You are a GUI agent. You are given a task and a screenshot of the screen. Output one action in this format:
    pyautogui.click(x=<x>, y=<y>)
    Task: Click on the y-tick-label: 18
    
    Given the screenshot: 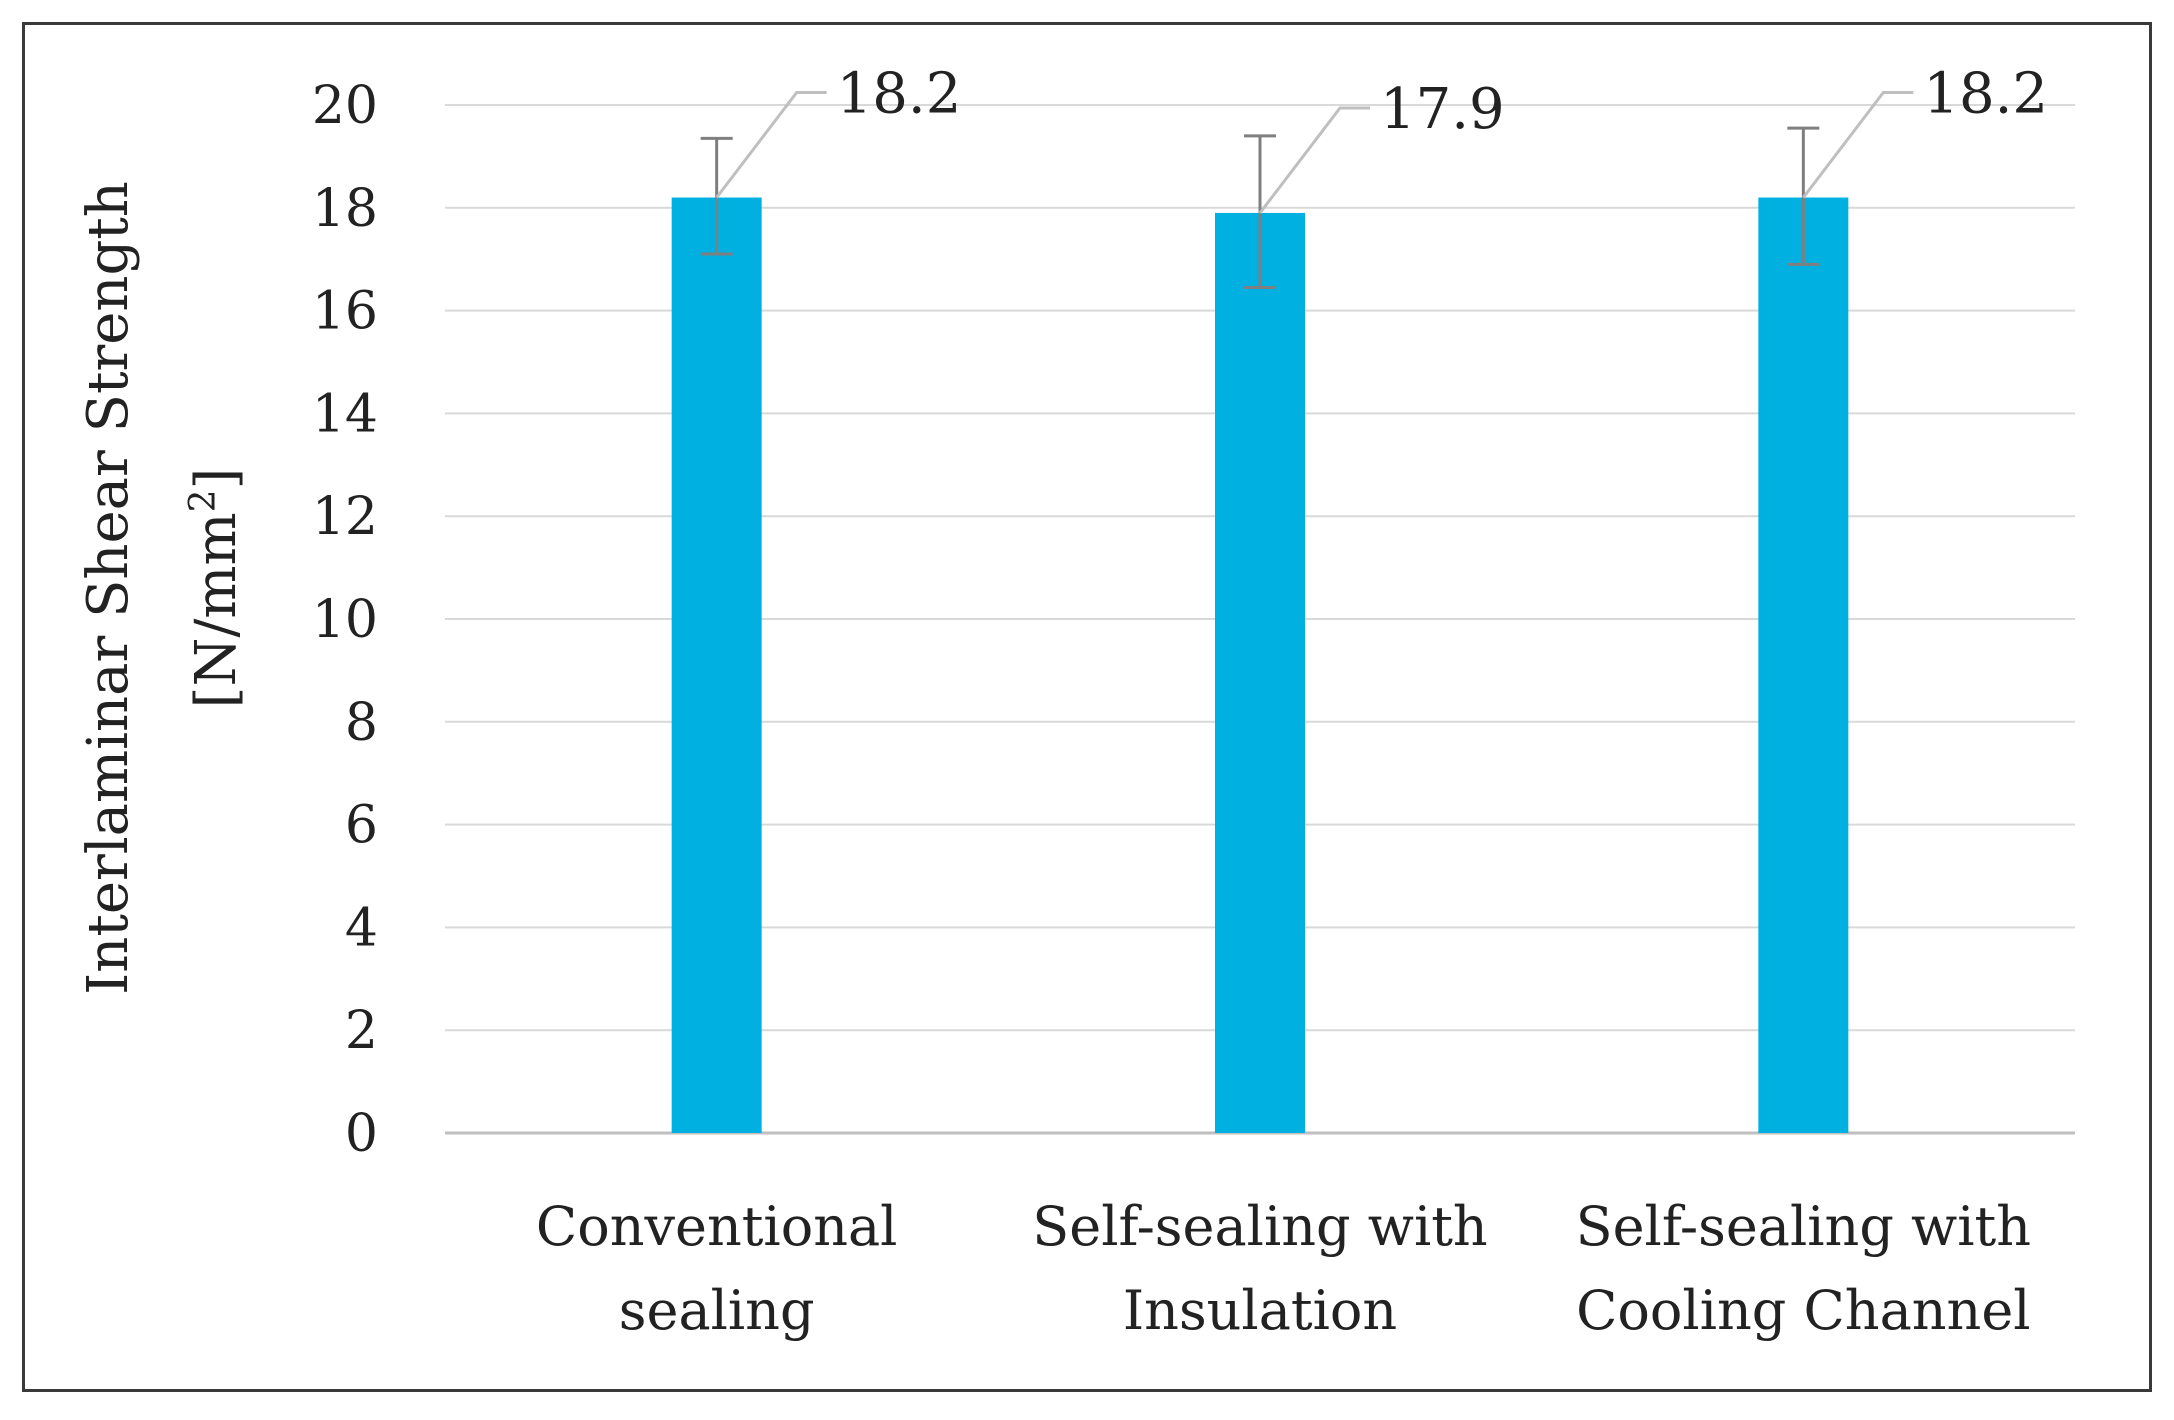 What is the action you would take?
    pyautogui.click(x=345, y=209)
    